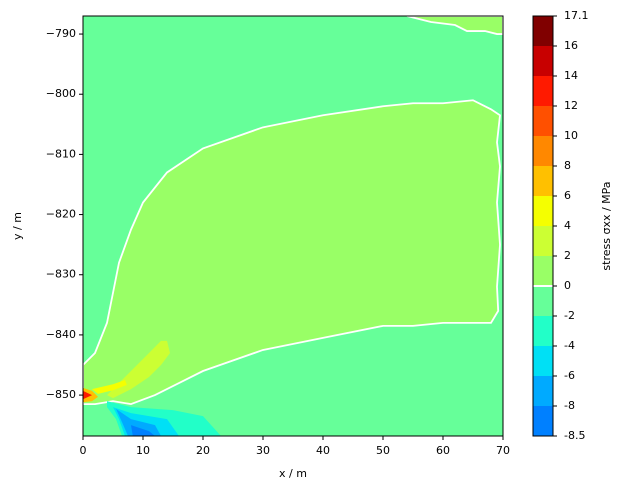 Image resolution: width=628 pixels, height=493 pixels. What do you see at coordinates (574, 435) in the screenshot?
I see `colorbar-tick-label: -8.5` at bounding box center [574, 435].